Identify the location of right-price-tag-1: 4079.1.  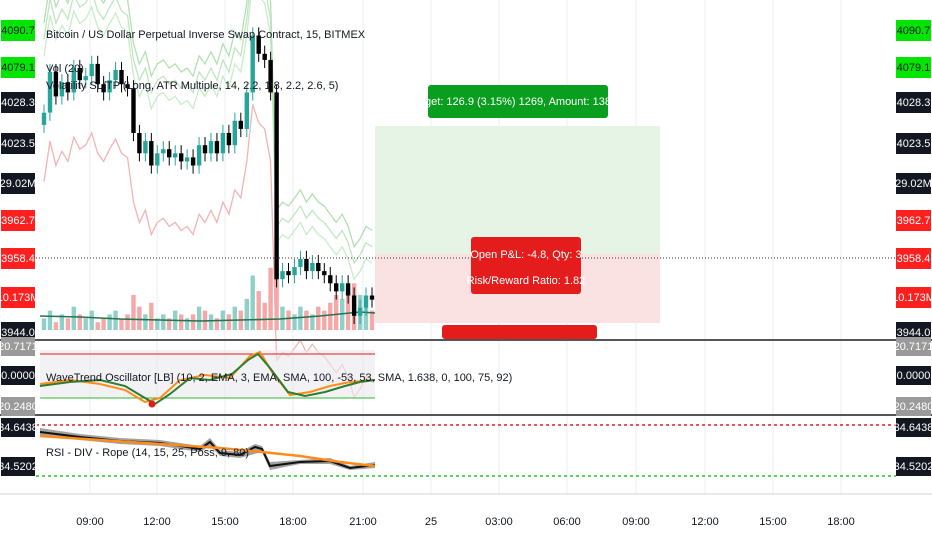
(913, 67).